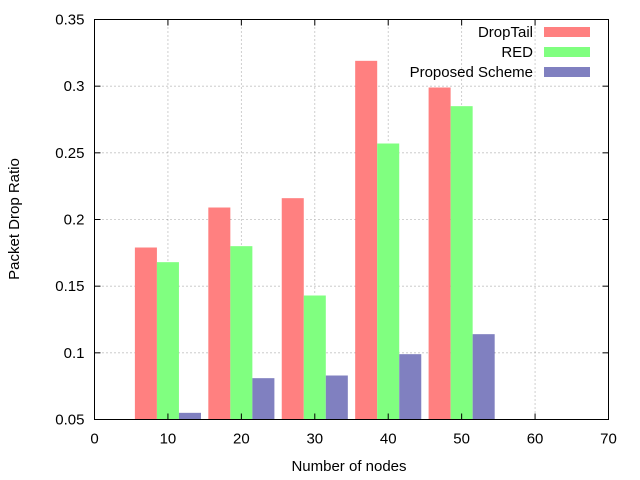 This screenshot has height=480, width=640. Describe the element at coordinates (535, 439) in the screenshot. I see `x-tick-label: 60` at that location.